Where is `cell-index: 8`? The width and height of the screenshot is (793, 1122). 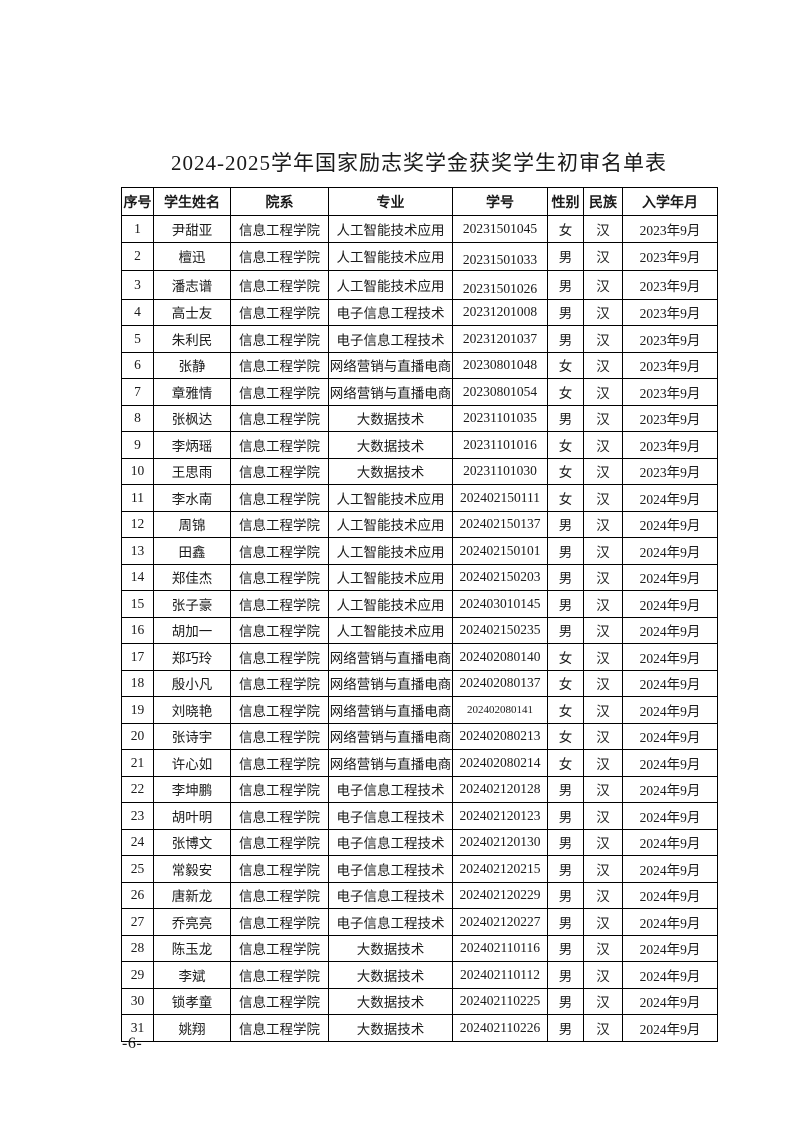 cell-index: 8 is located at coordinates (137, 418).